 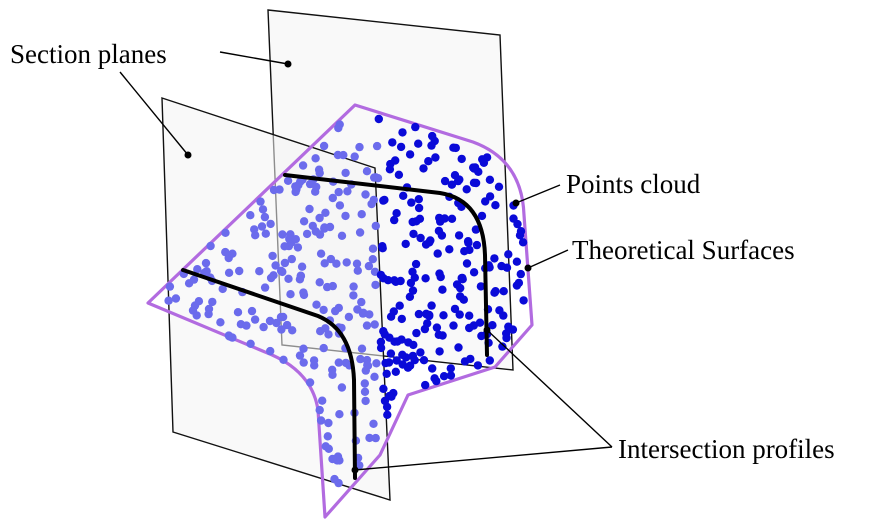 What do you see at coordinates (726, 449) in the screenshot?
I see `label-intersection-profiles: Intersection profiles` at bounding box center [726, 449].